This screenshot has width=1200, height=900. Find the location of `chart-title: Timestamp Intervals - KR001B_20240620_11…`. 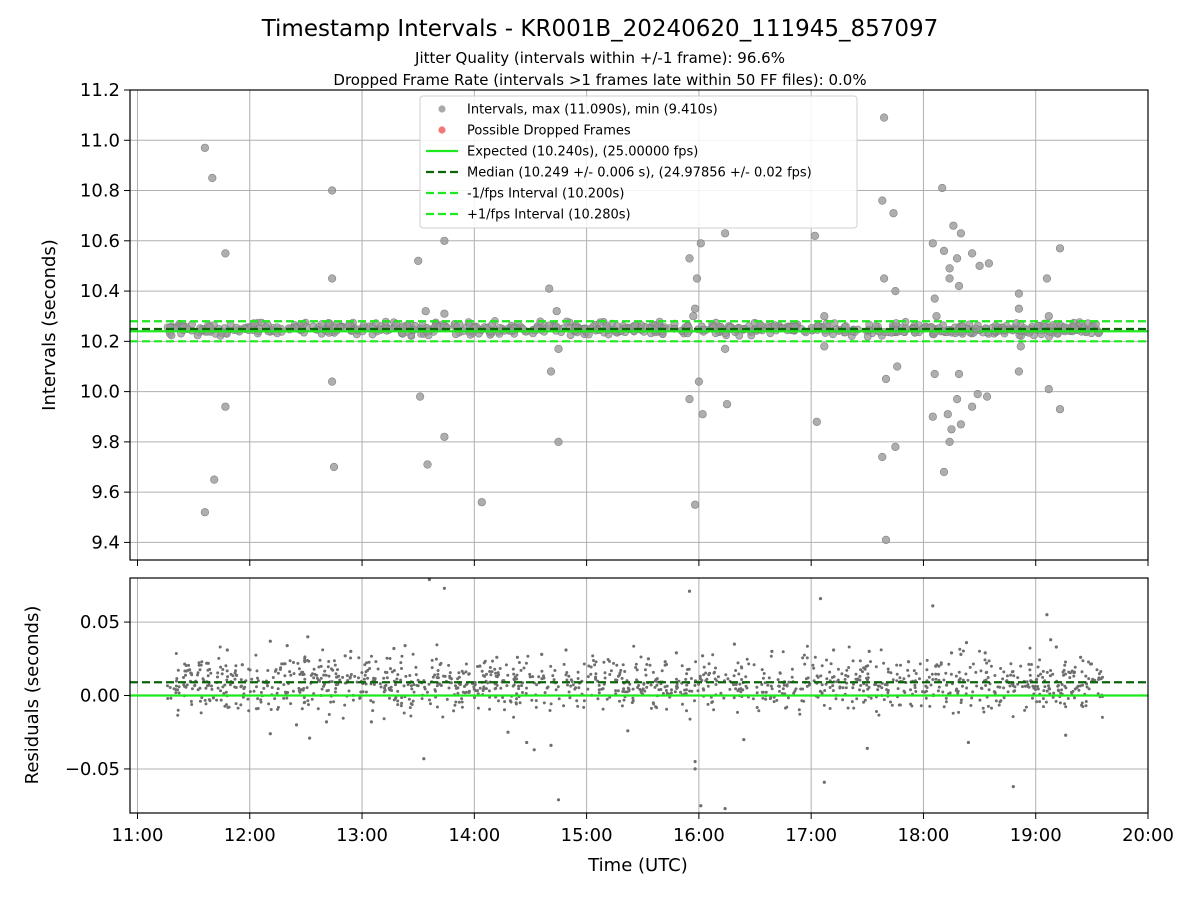

chart-title: Timestamp Intervals - KR001B_20240620_11… is located at coordinates (600, 29).